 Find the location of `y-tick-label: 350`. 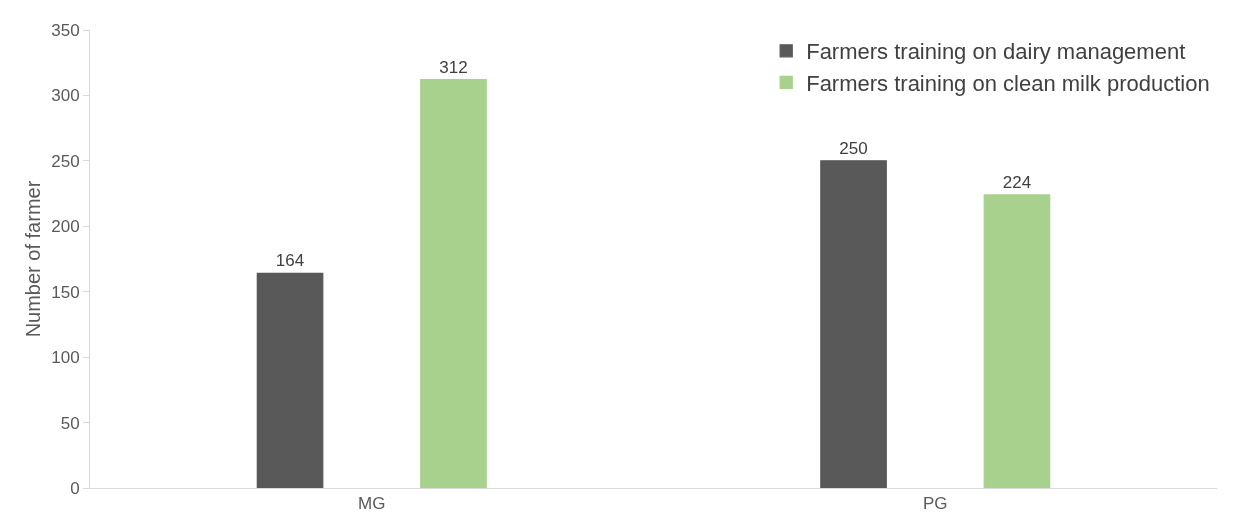

y-tick-label: 350 is located at coordinates (65, 30).